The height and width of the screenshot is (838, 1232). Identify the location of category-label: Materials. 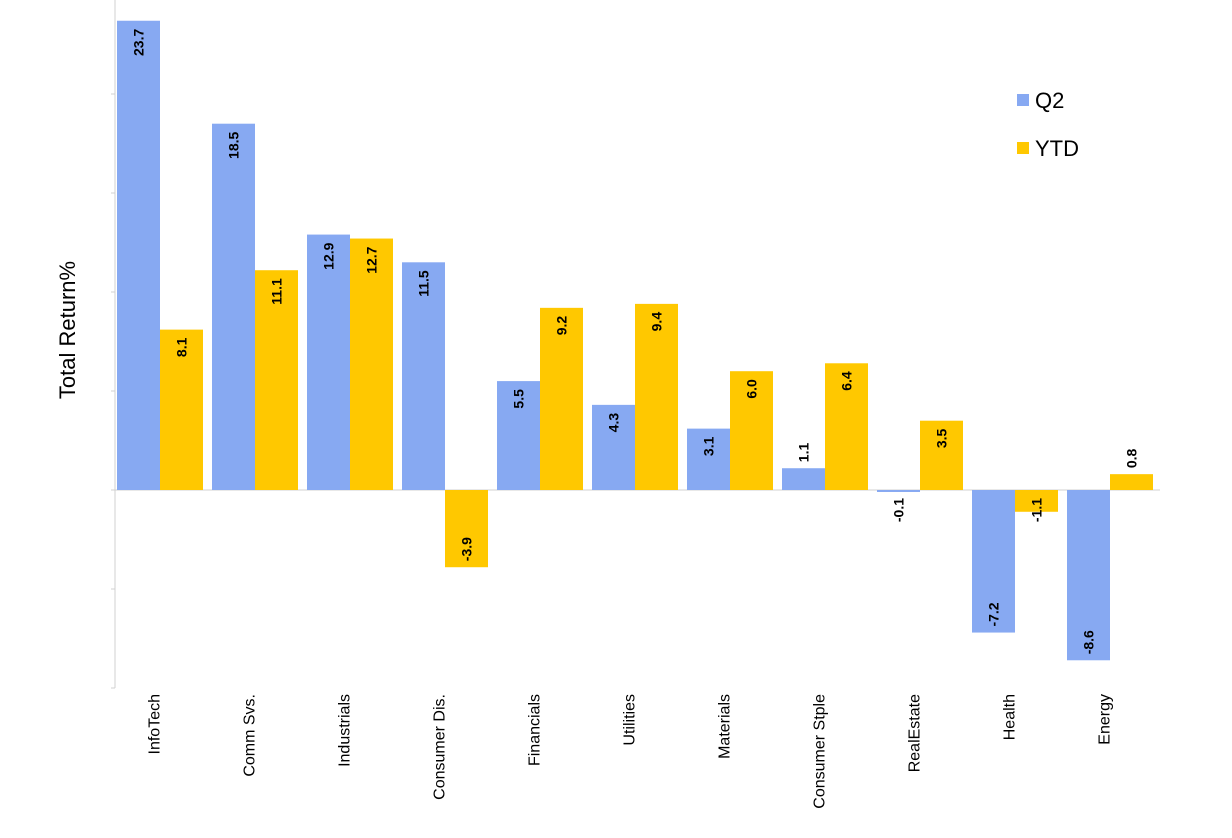
(725, 726).